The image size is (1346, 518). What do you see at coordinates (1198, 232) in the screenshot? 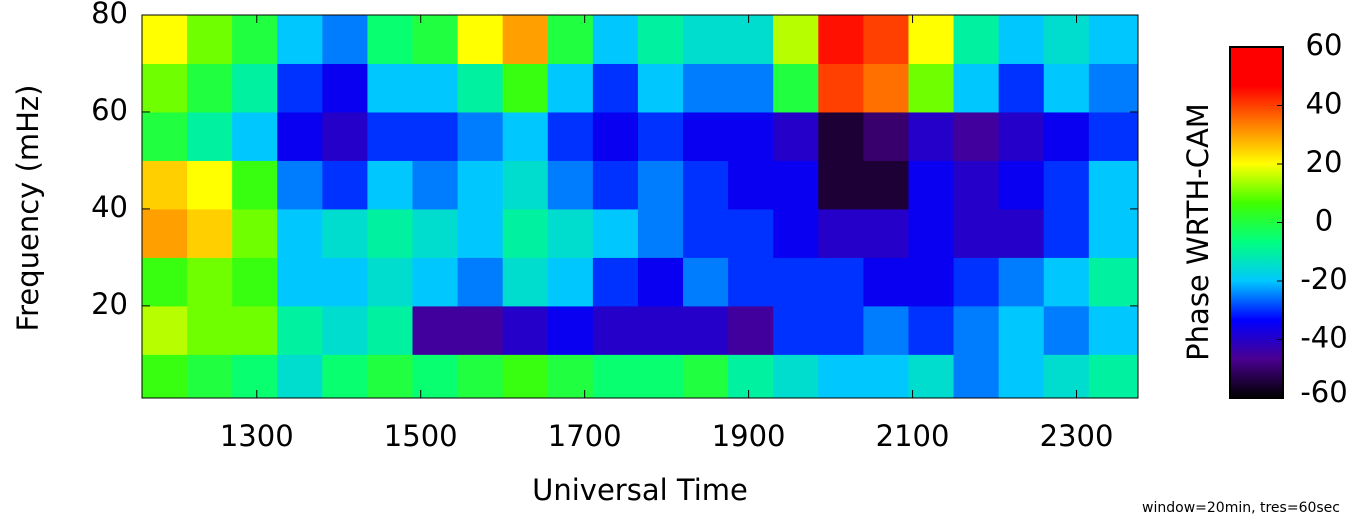
I see `colorbar-title: Phase WRTH-CAM` at bounding box center [1198, 232].